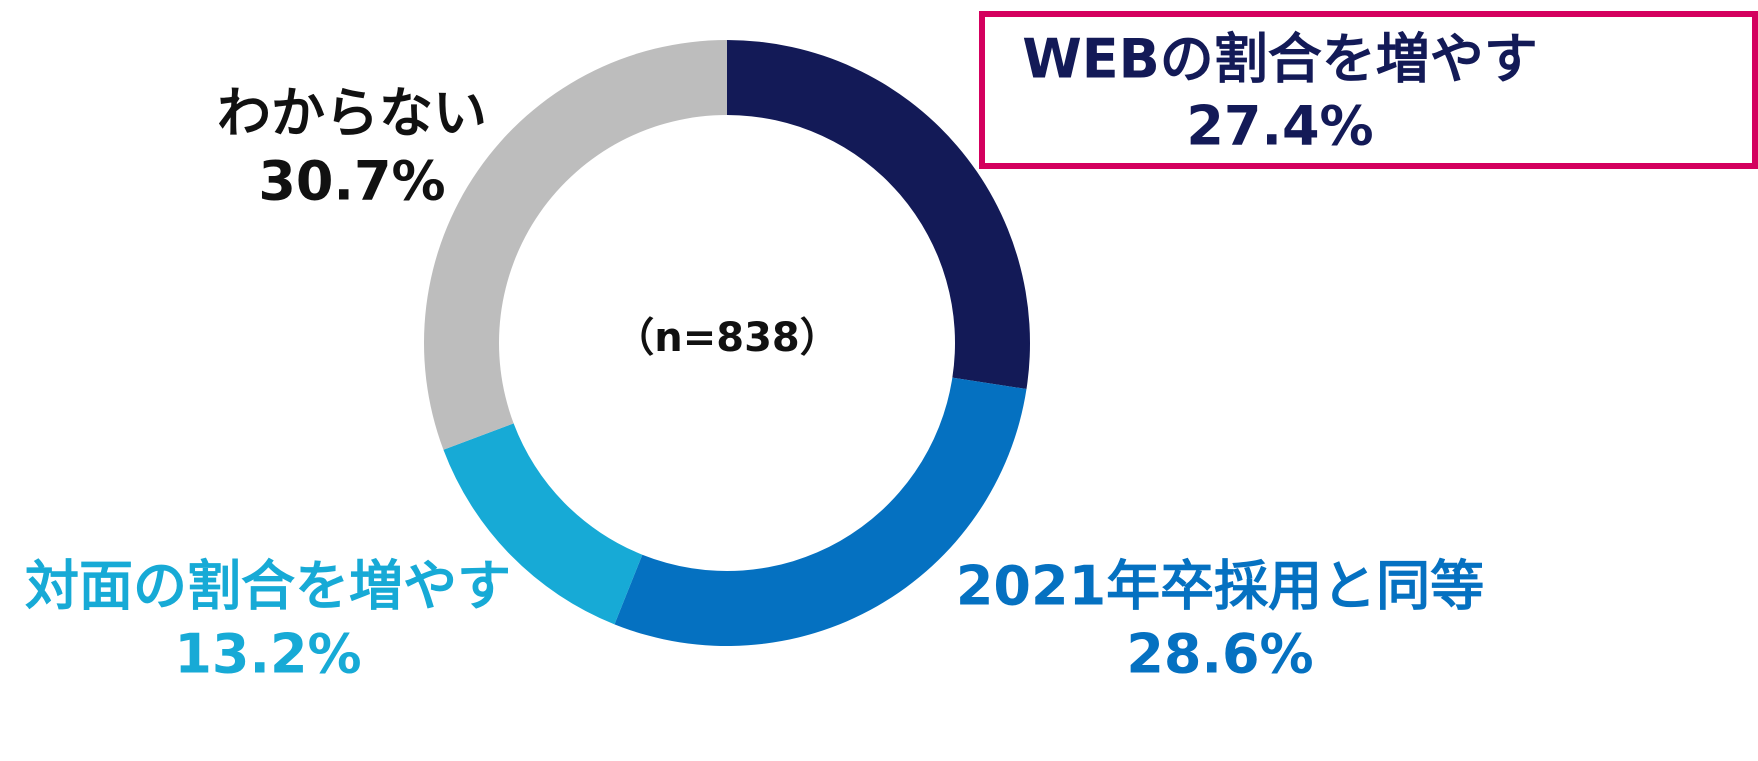 This screenshot has width=1758, height=761. I want to click on category-label: わからない, so click(352, 113).